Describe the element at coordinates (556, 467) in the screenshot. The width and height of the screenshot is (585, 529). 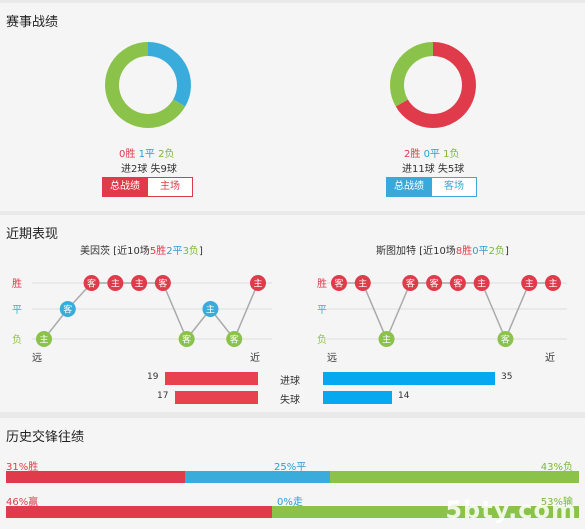
I see `history-loss-text: 43%负` at that location.